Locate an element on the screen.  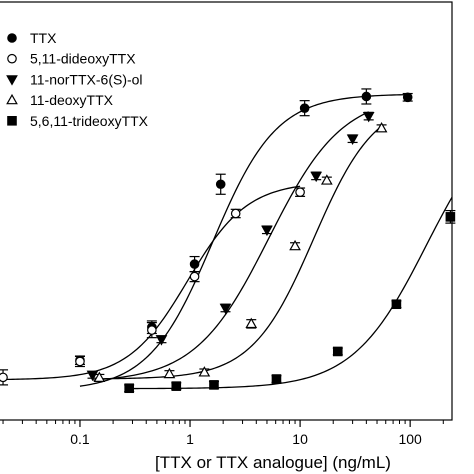
legend-label: 11-deoxyTTX is located at coordinates (72, 100).